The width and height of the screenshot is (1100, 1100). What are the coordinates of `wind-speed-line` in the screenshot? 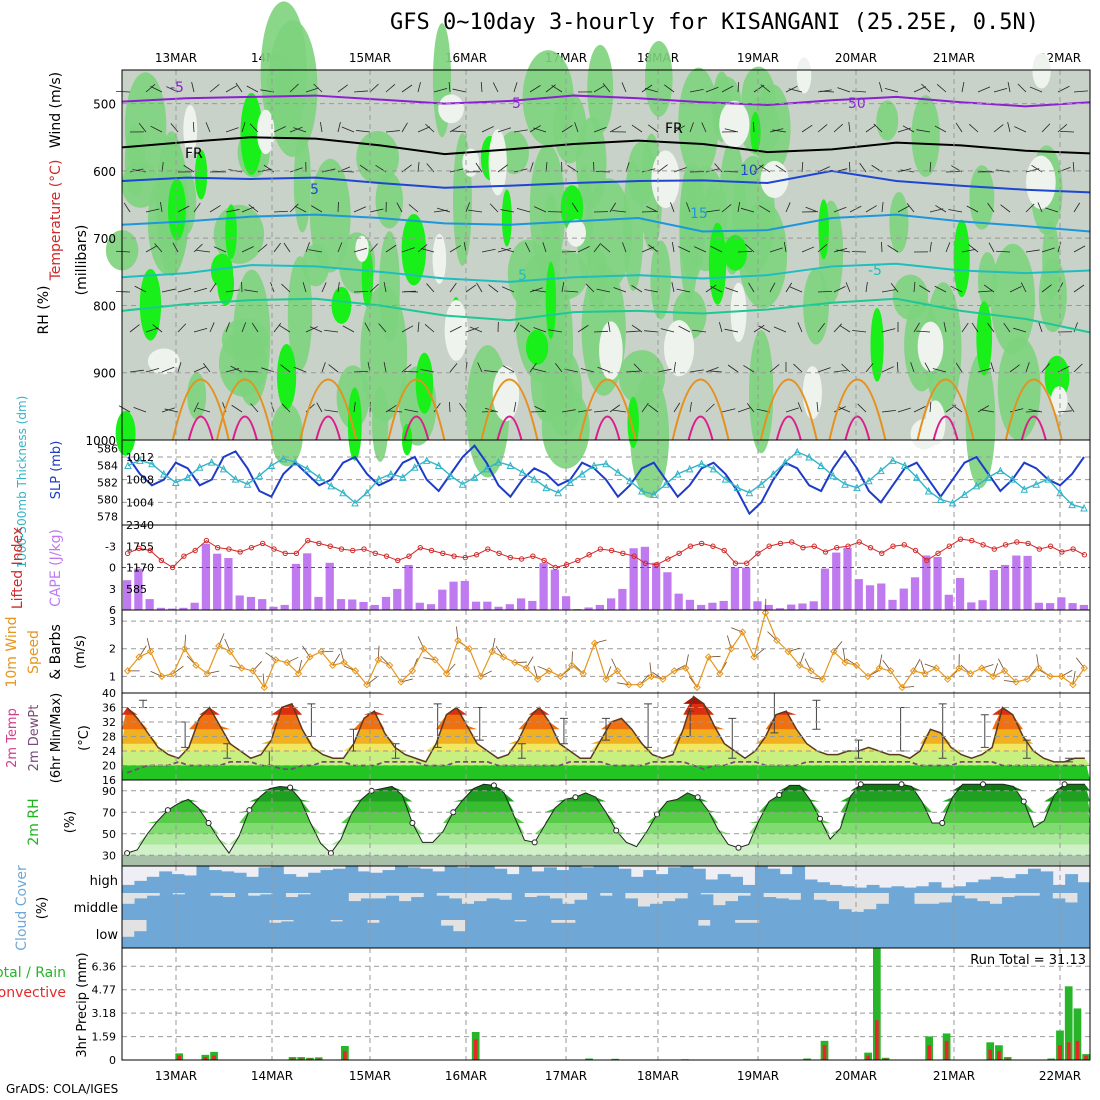 It's located at (606, 649).